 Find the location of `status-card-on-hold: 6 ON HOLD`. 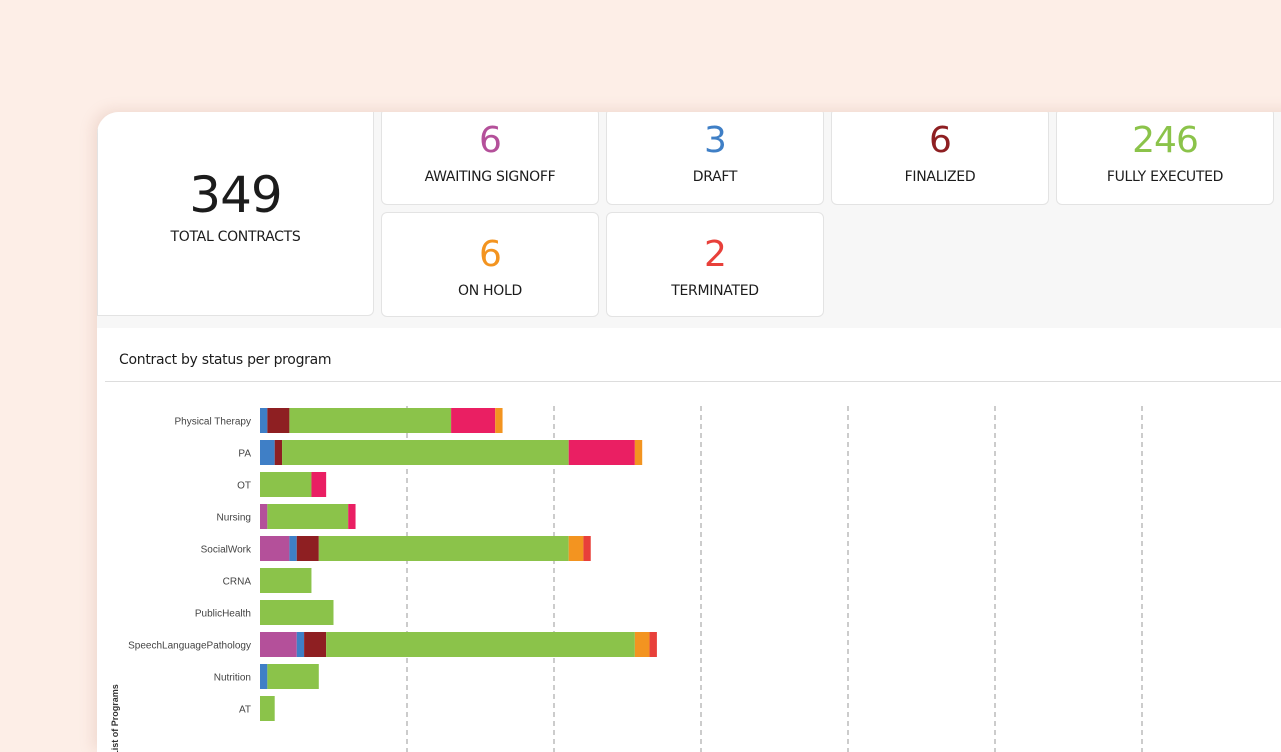

status-card-on-hold: 6 ON HOLD is located at coordinates (490, 264).